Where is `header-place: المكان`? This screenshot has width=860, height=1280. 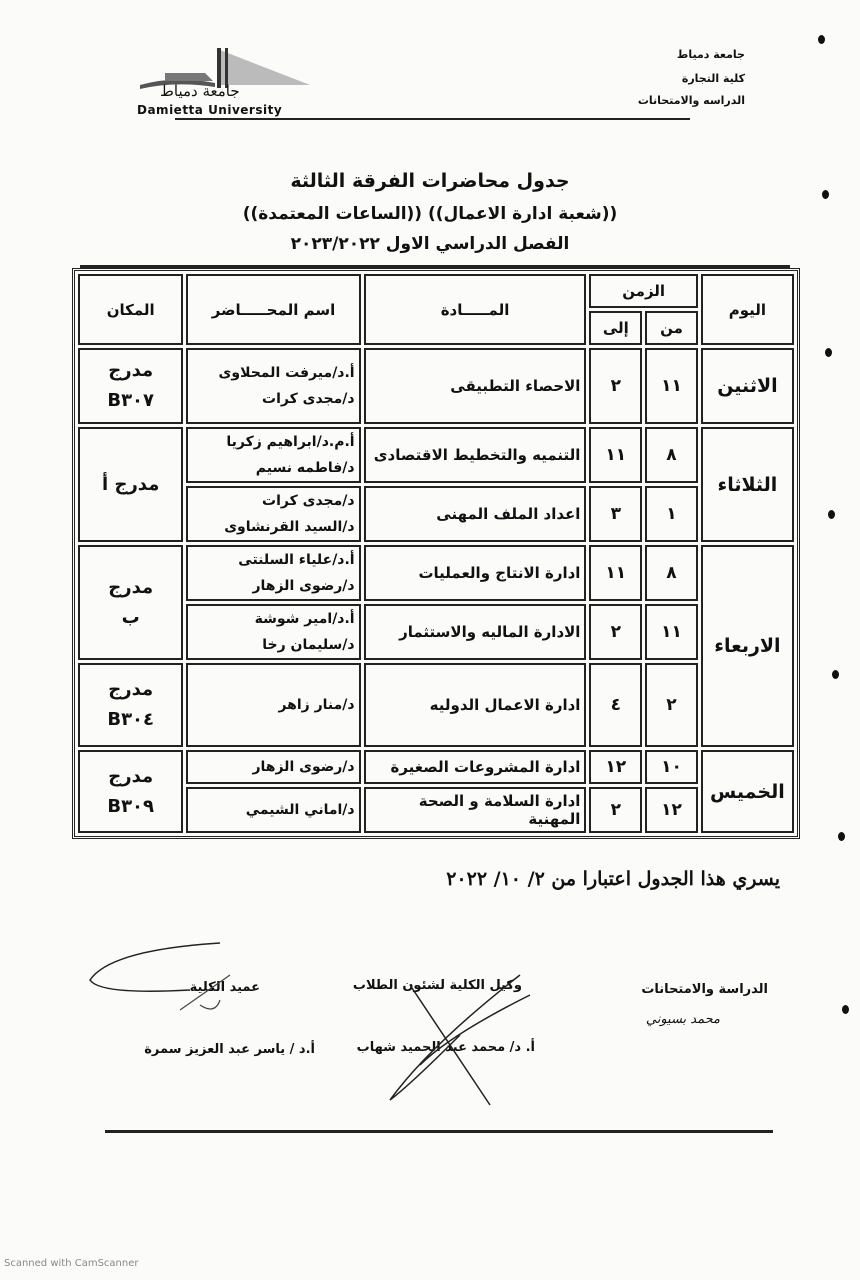
header-place: المكان is located at coordinates (131, 309).